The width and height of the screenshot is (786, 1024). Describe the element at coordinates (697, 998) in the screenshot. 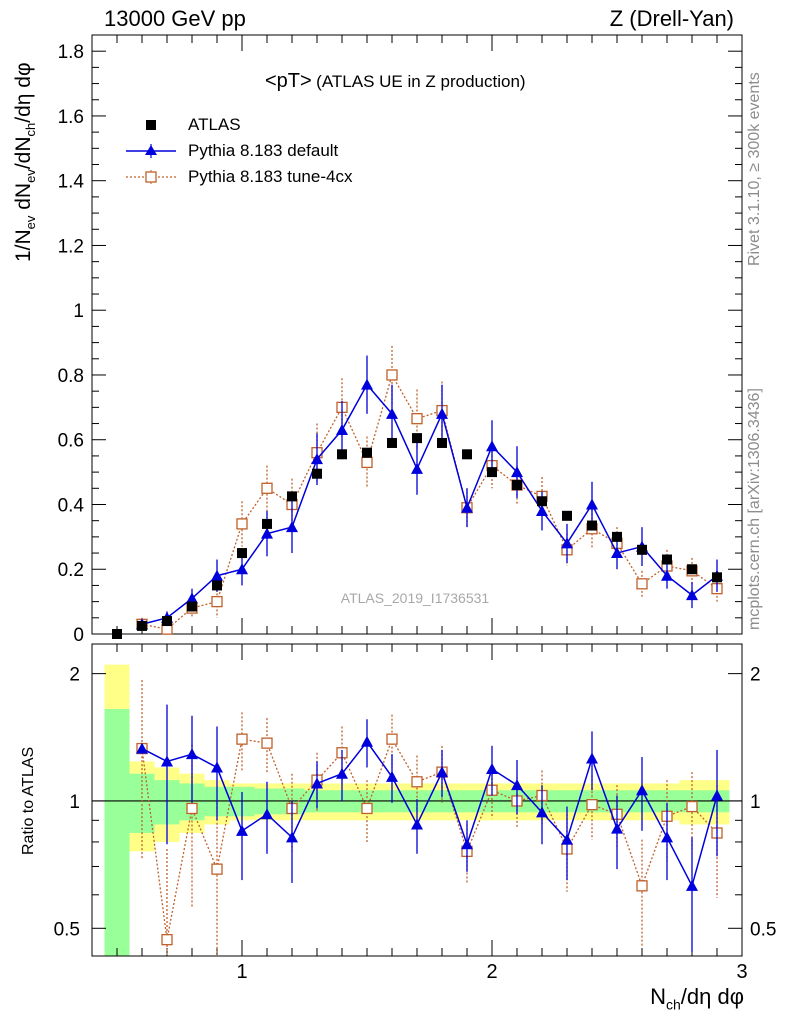

I see `x-axis-label: Nch/dη dφ` at that location.